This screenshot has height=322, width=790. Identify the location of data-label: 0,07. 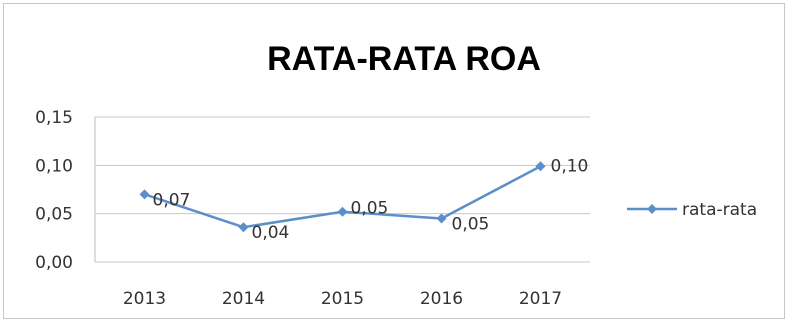
(172, 200).